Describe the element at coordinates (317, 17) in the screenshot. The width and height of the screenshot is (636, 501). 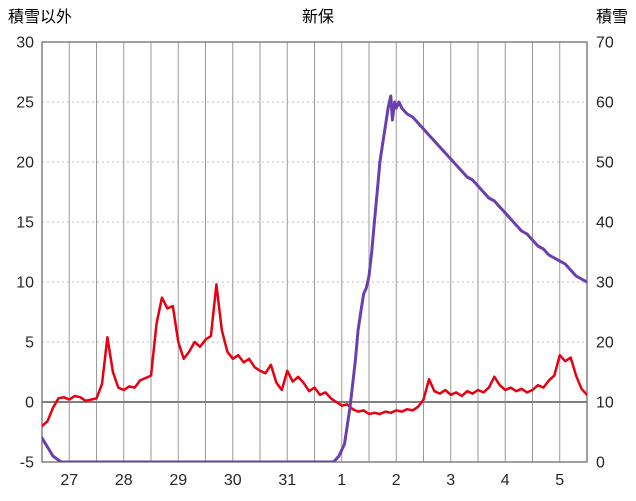
I see `chart-title: 新保` at that location.